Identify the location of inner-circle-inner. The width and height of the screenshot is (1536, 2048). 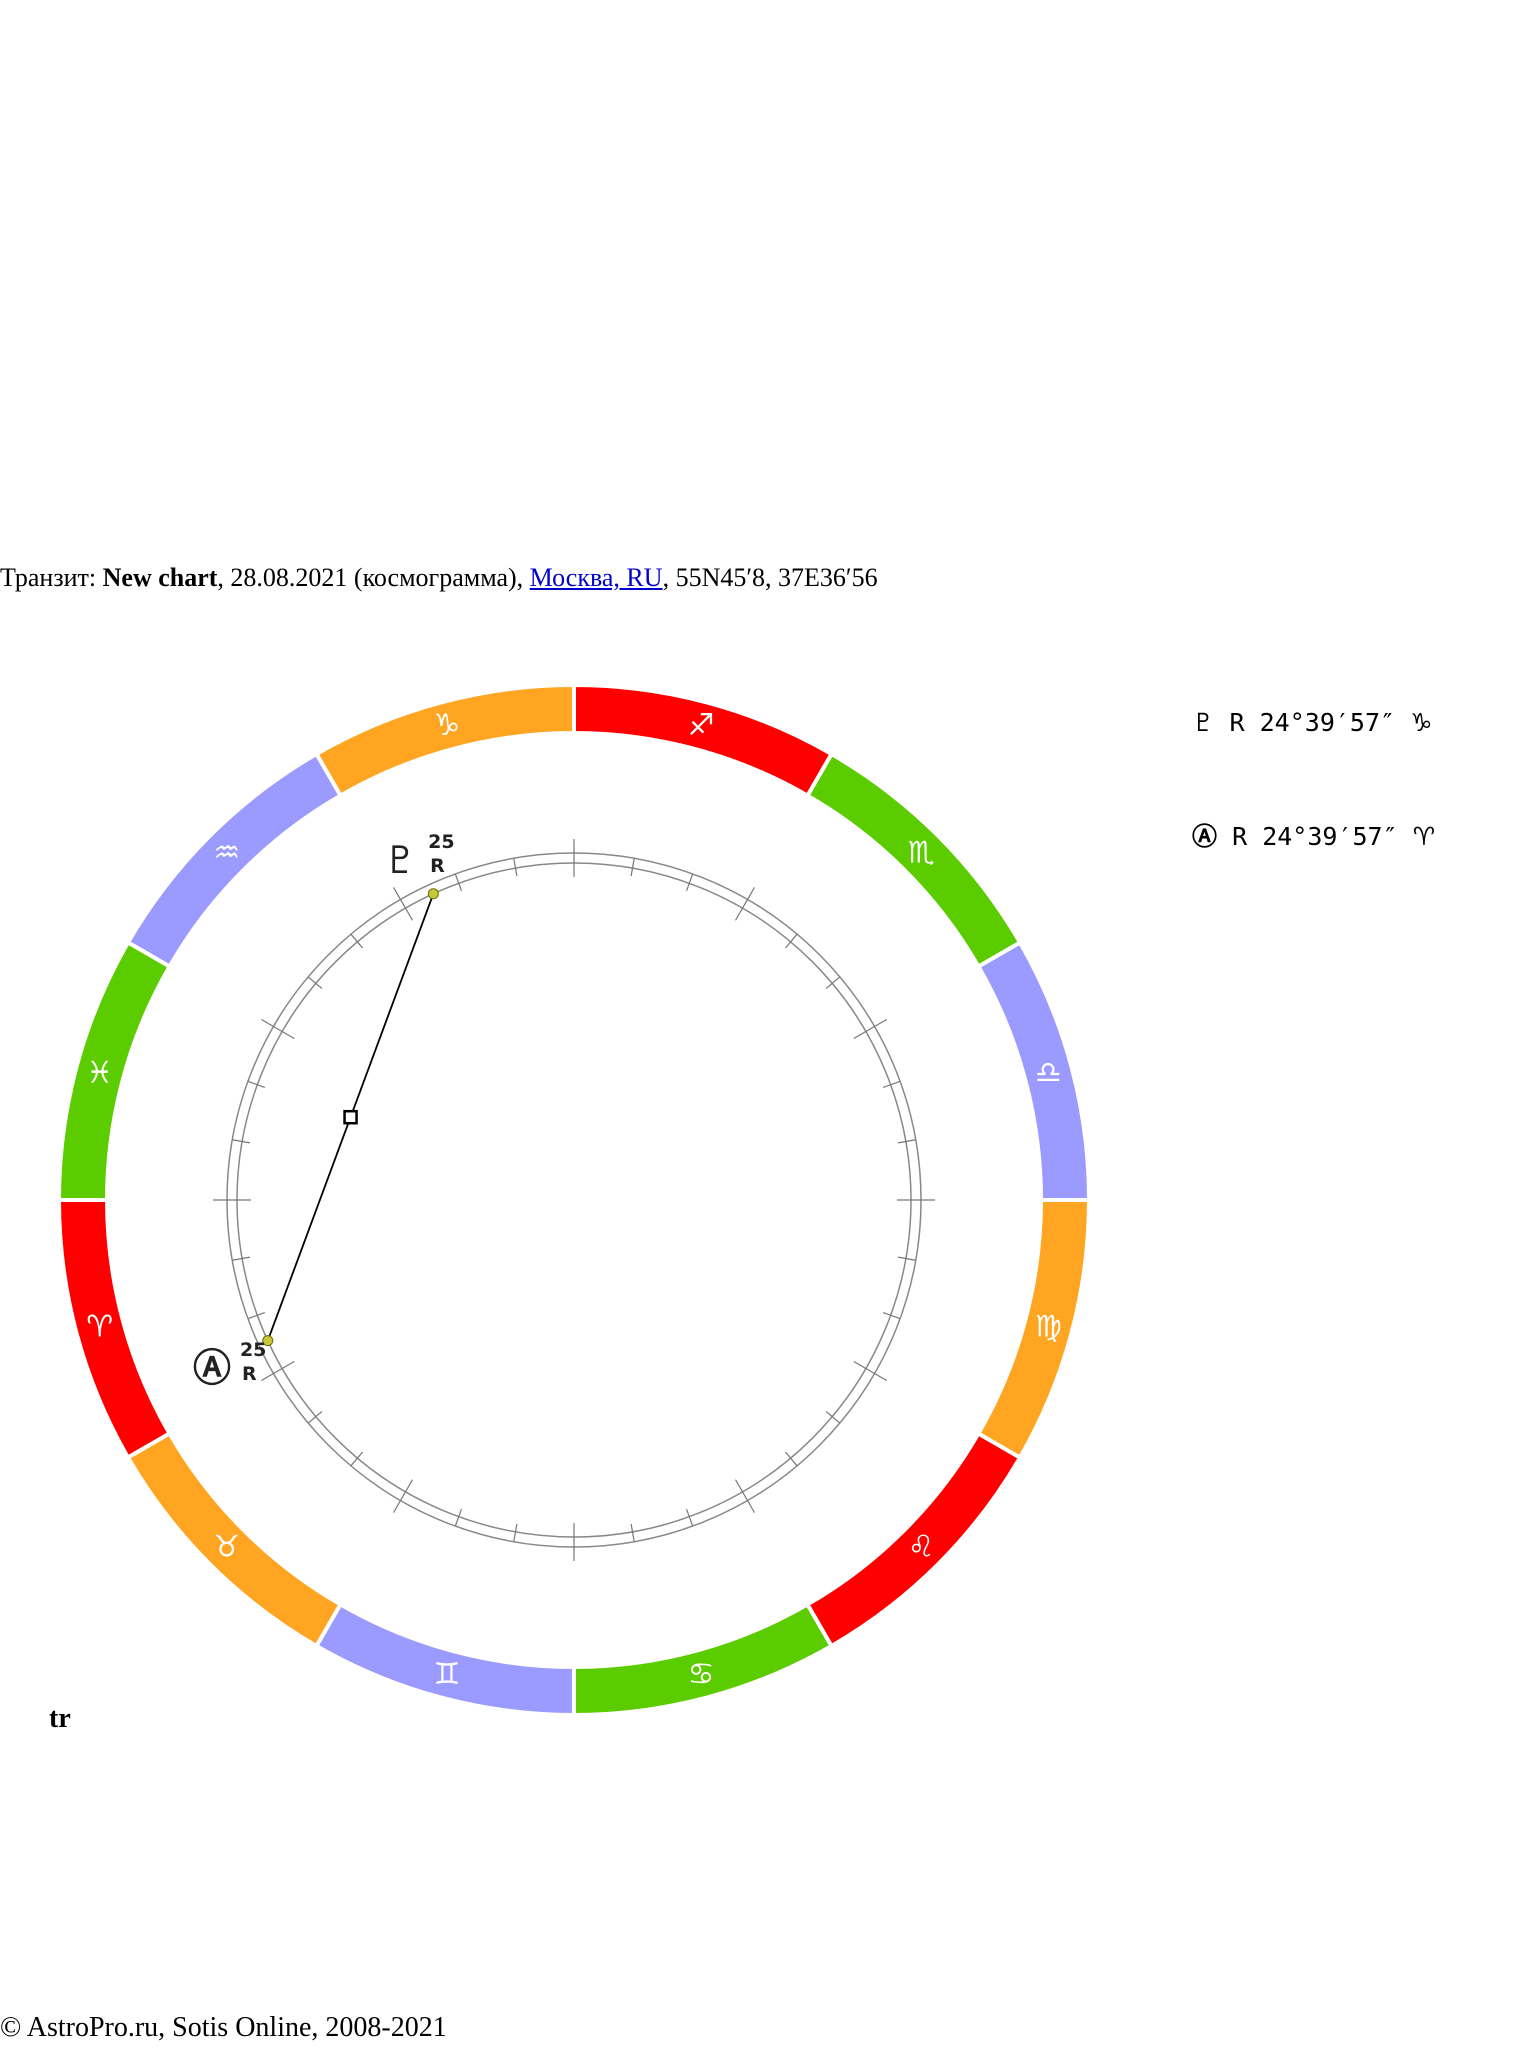
(574, 1200).